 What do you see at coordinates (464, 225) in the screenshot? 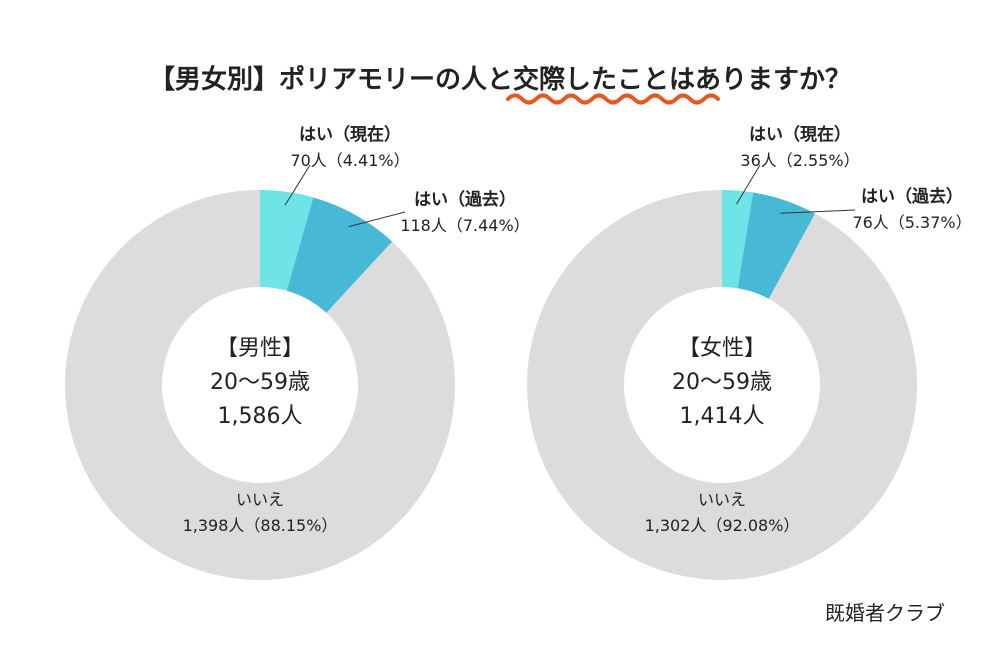
I see `slice-value-past: 118人（7.44%）` at bounding box center [464, 225].